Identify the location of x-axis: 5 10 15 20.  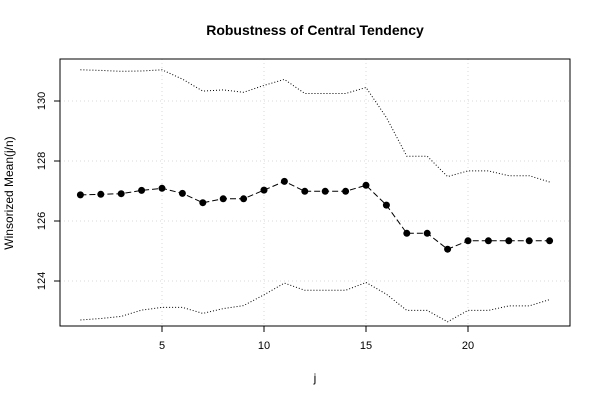
(316, 339).